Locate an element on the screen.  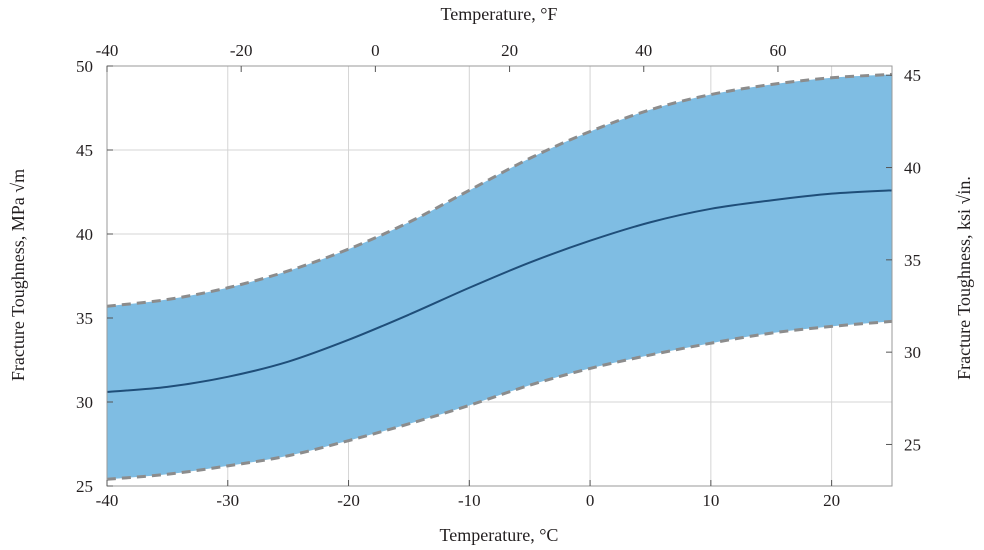
bottom-tick-label: 0 is located at coordinates (590, 500).